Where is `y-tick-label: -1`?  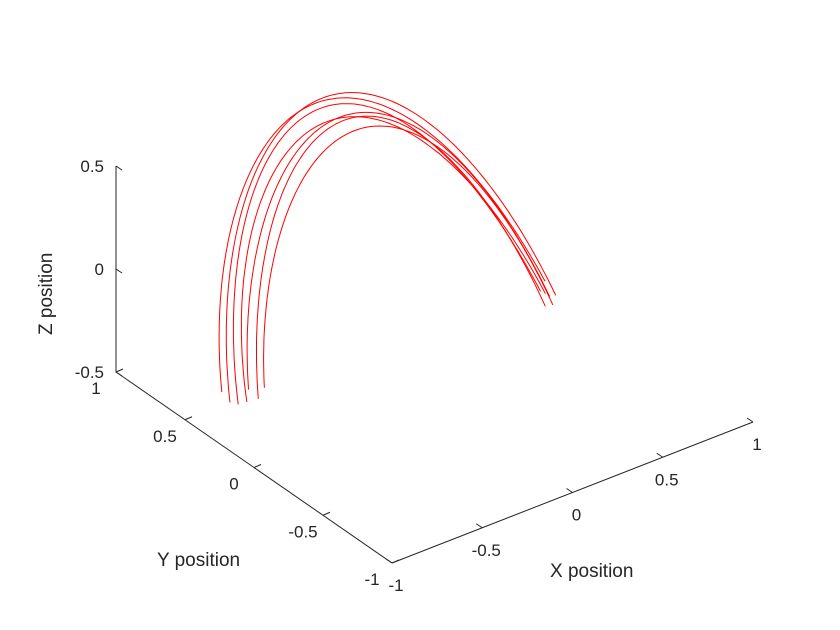
y-tick-label: -1 is located at coordinates (371, 579).